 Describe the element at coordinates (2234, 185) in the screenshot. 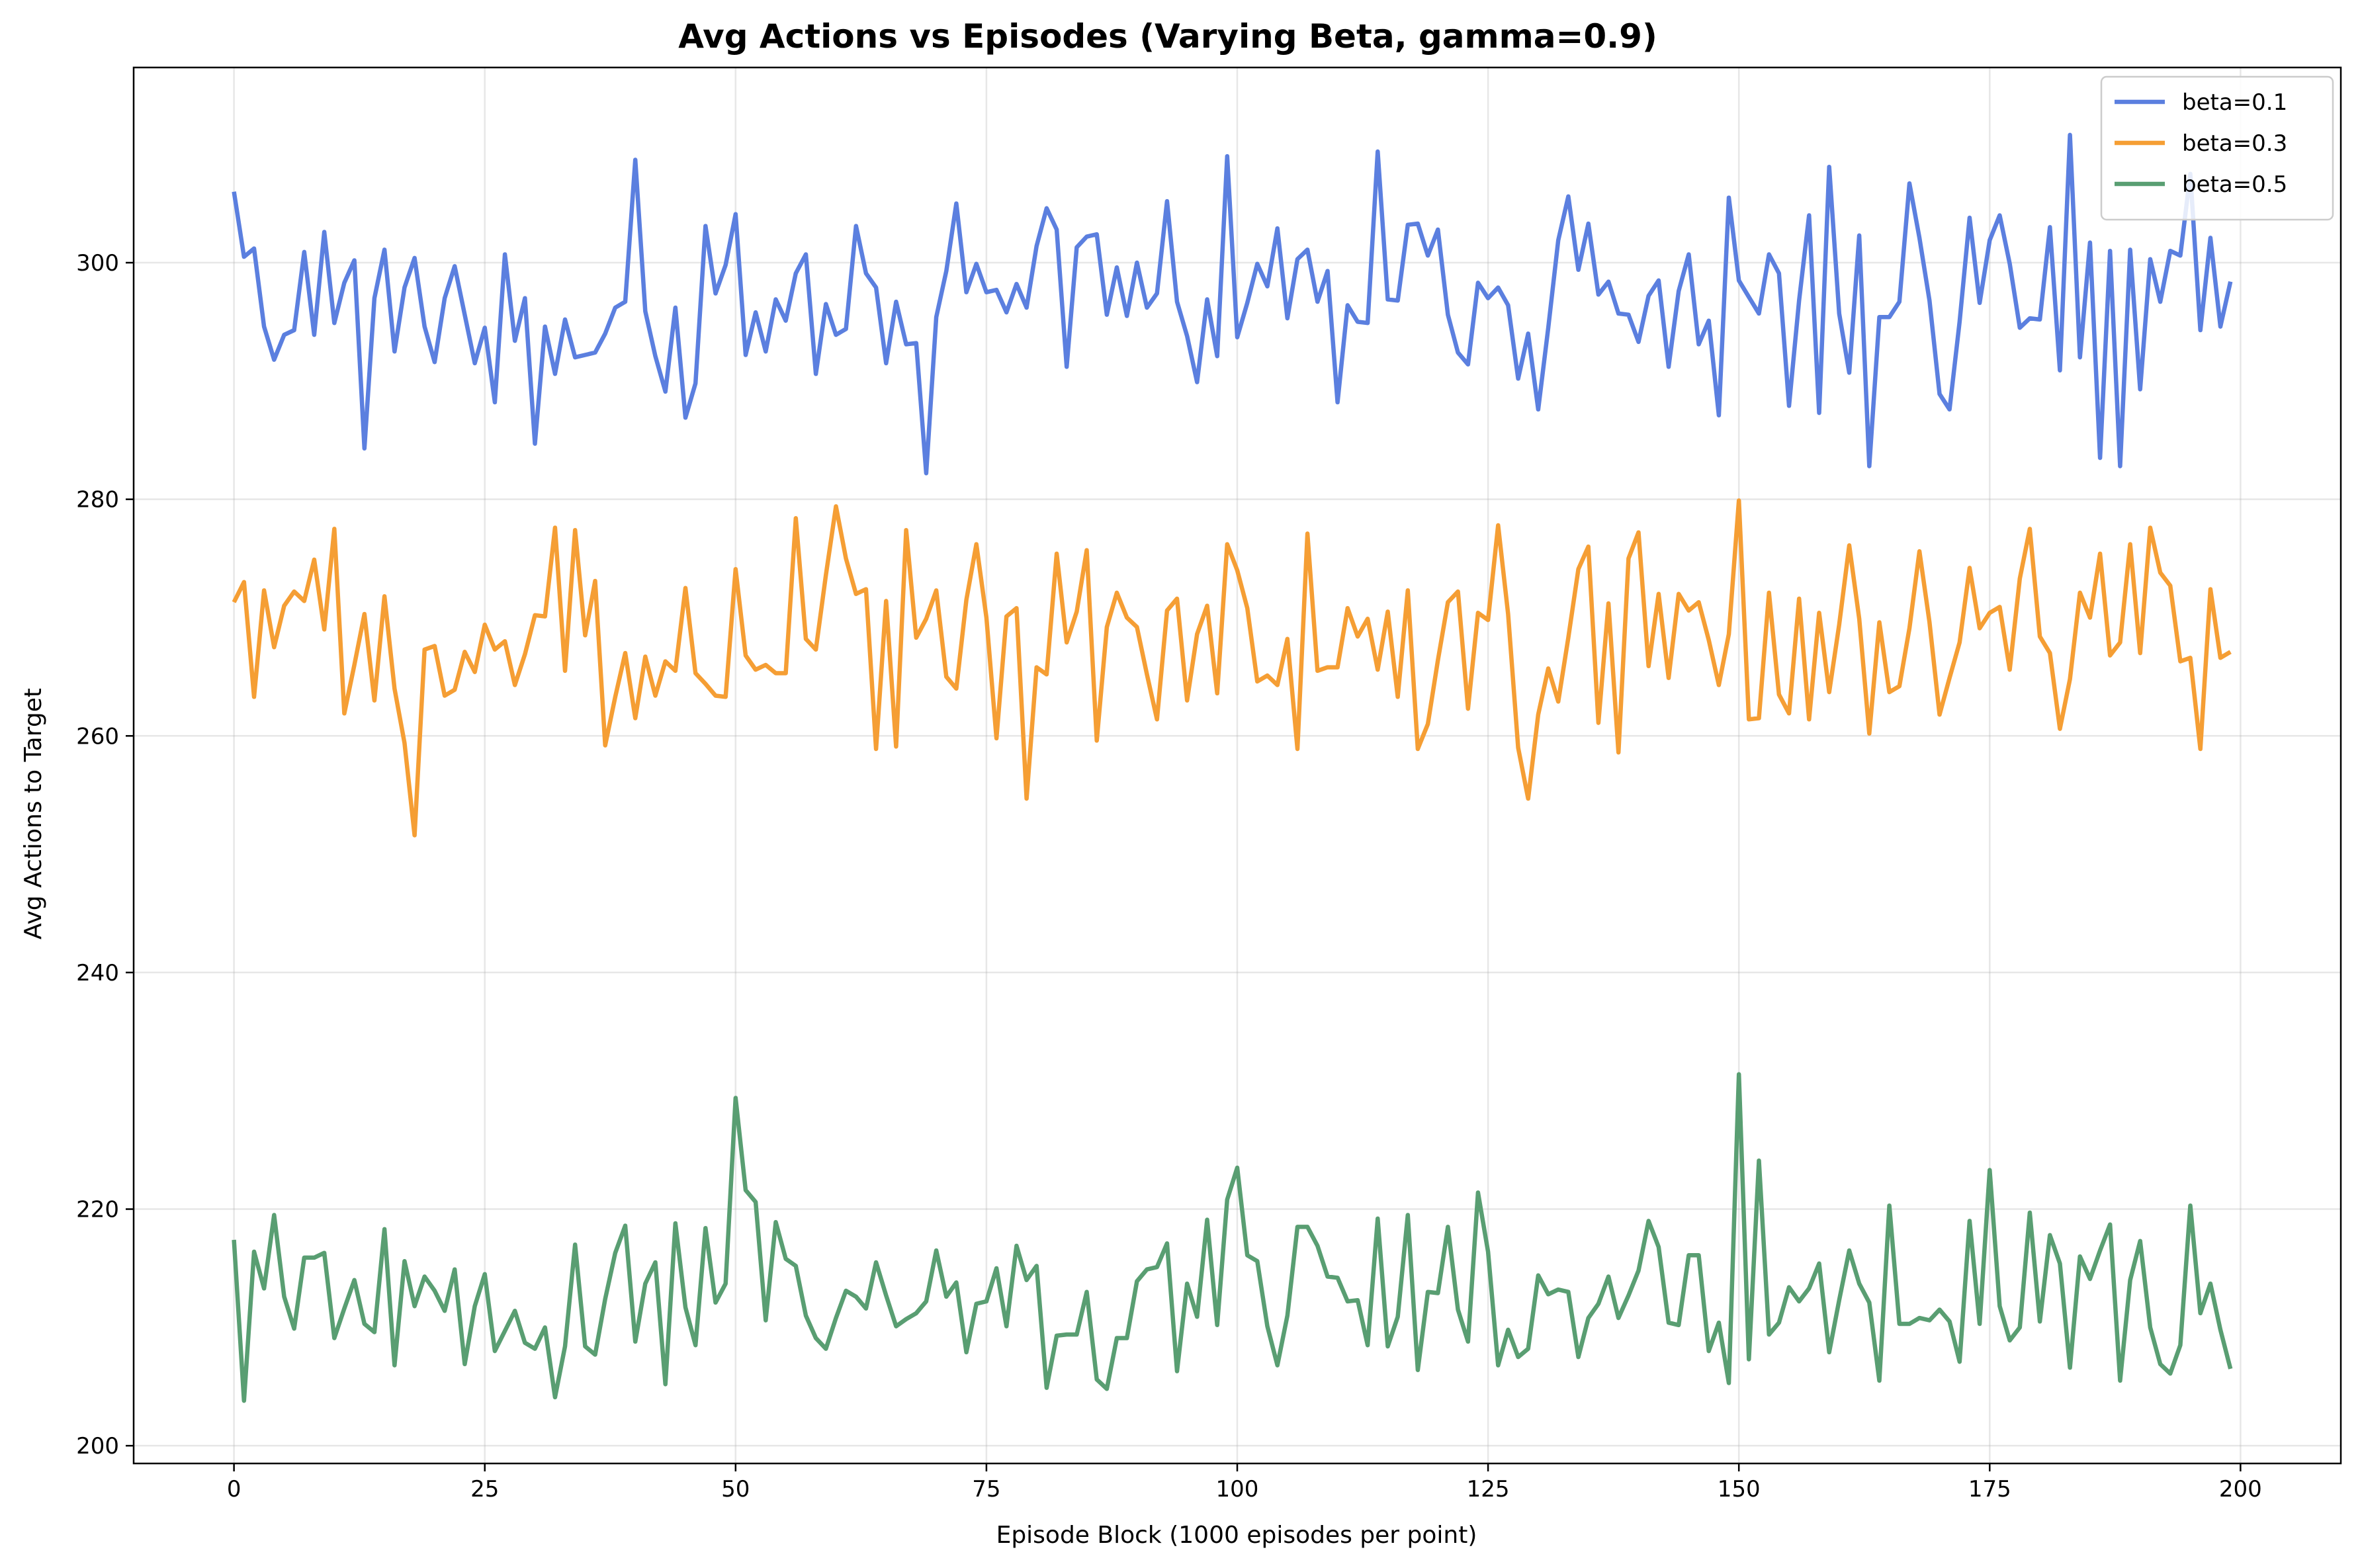

I see `legend-entry-label: beta=0.5` at that location.